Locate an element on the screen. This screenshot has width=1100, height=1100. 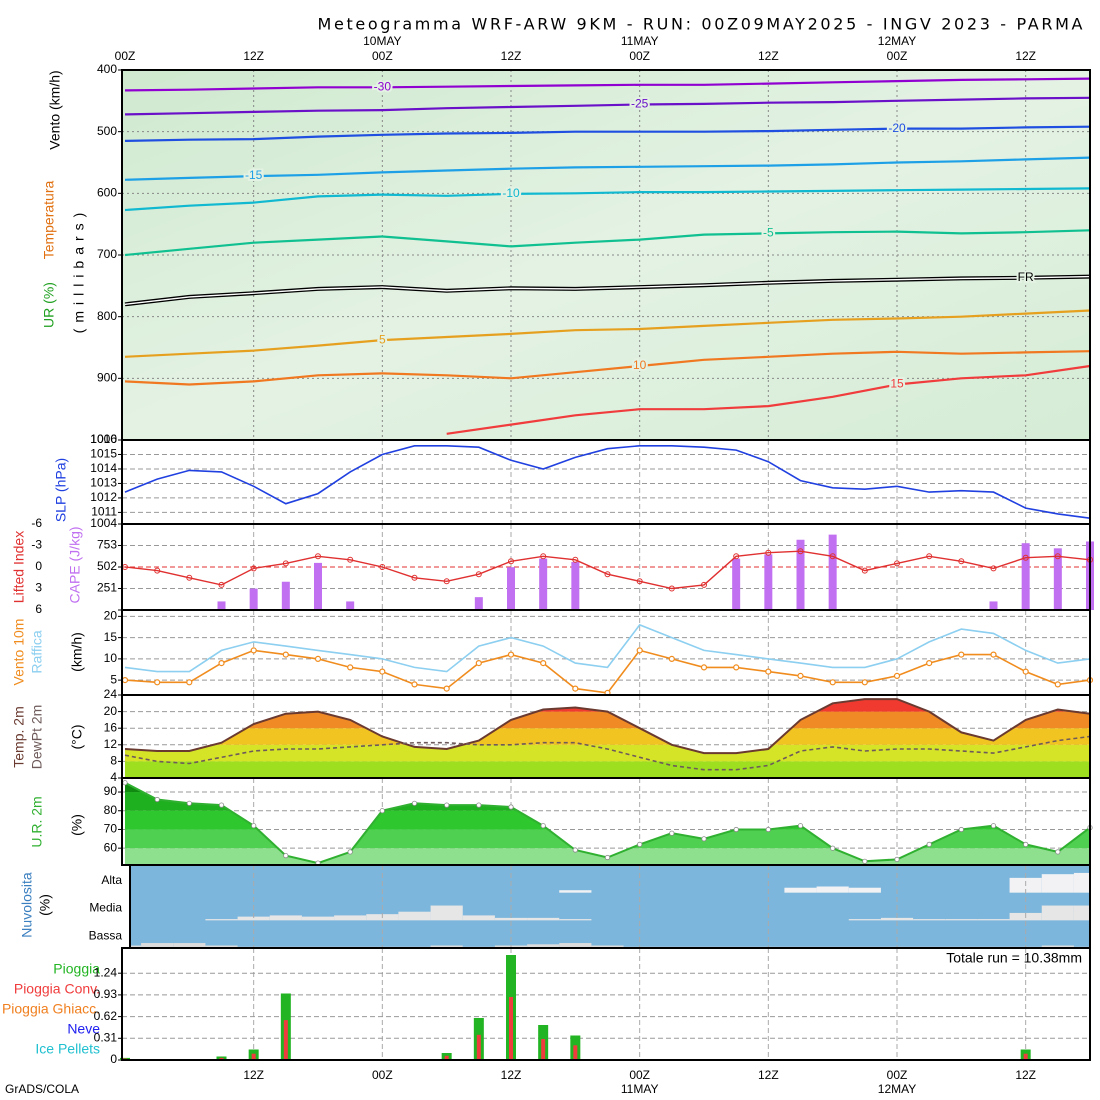
legend-entry: Neve is located at coordinates (83, 1029).